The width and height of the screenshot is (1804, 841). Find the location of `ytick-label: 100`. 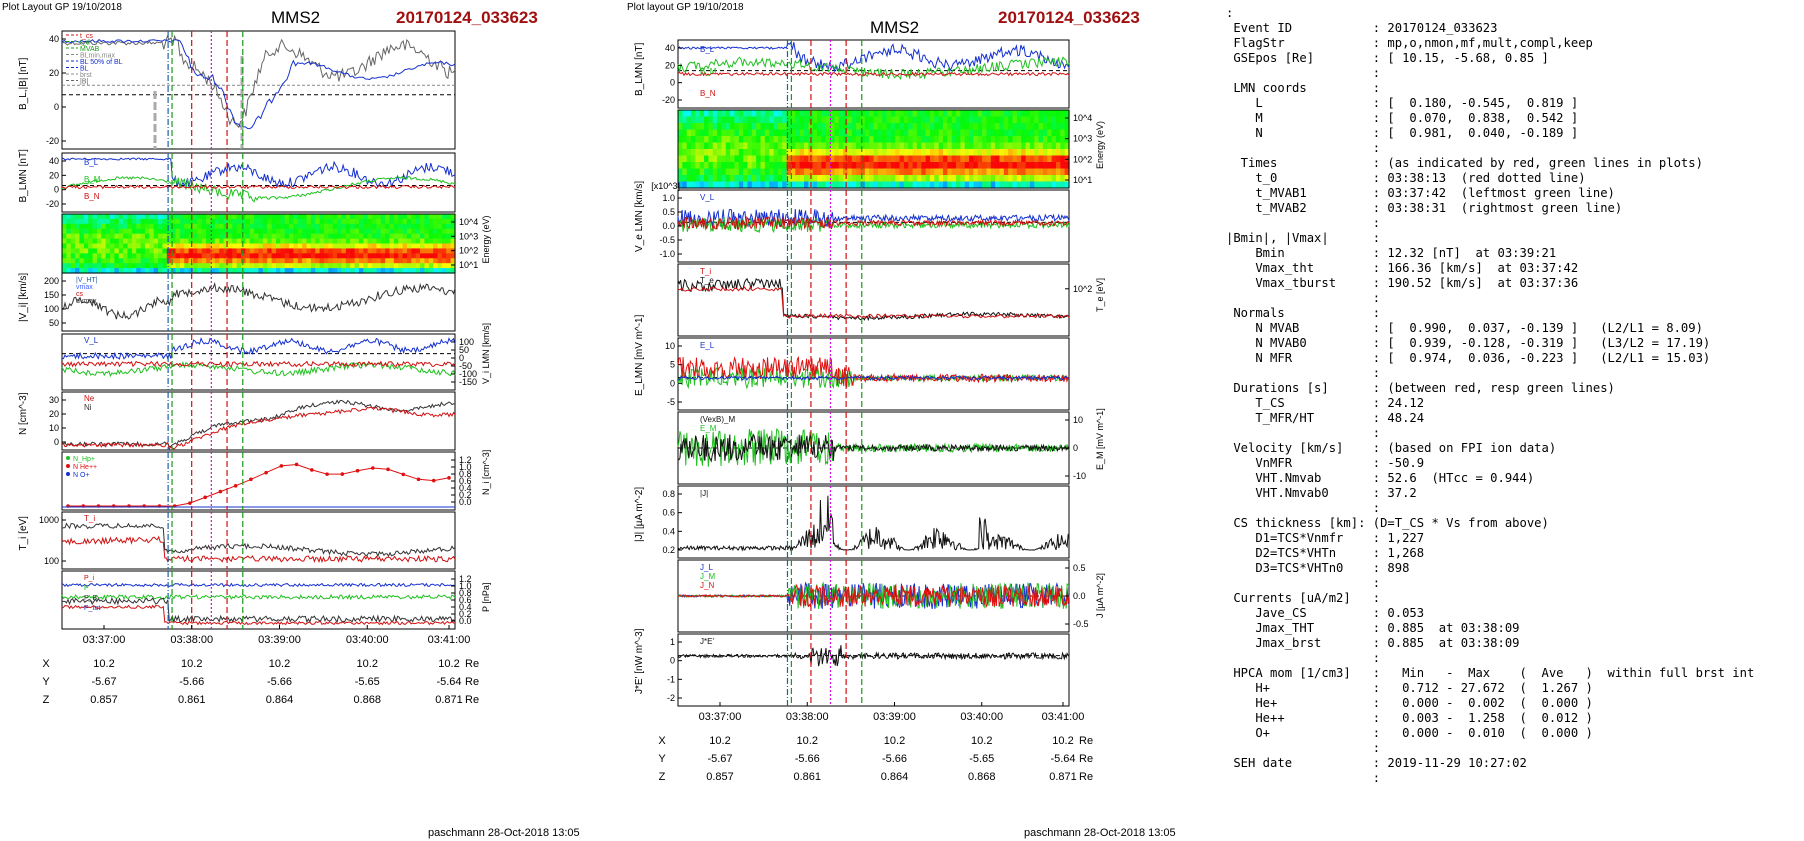

ytick-label: 100 is located at coordinates (51, 309).